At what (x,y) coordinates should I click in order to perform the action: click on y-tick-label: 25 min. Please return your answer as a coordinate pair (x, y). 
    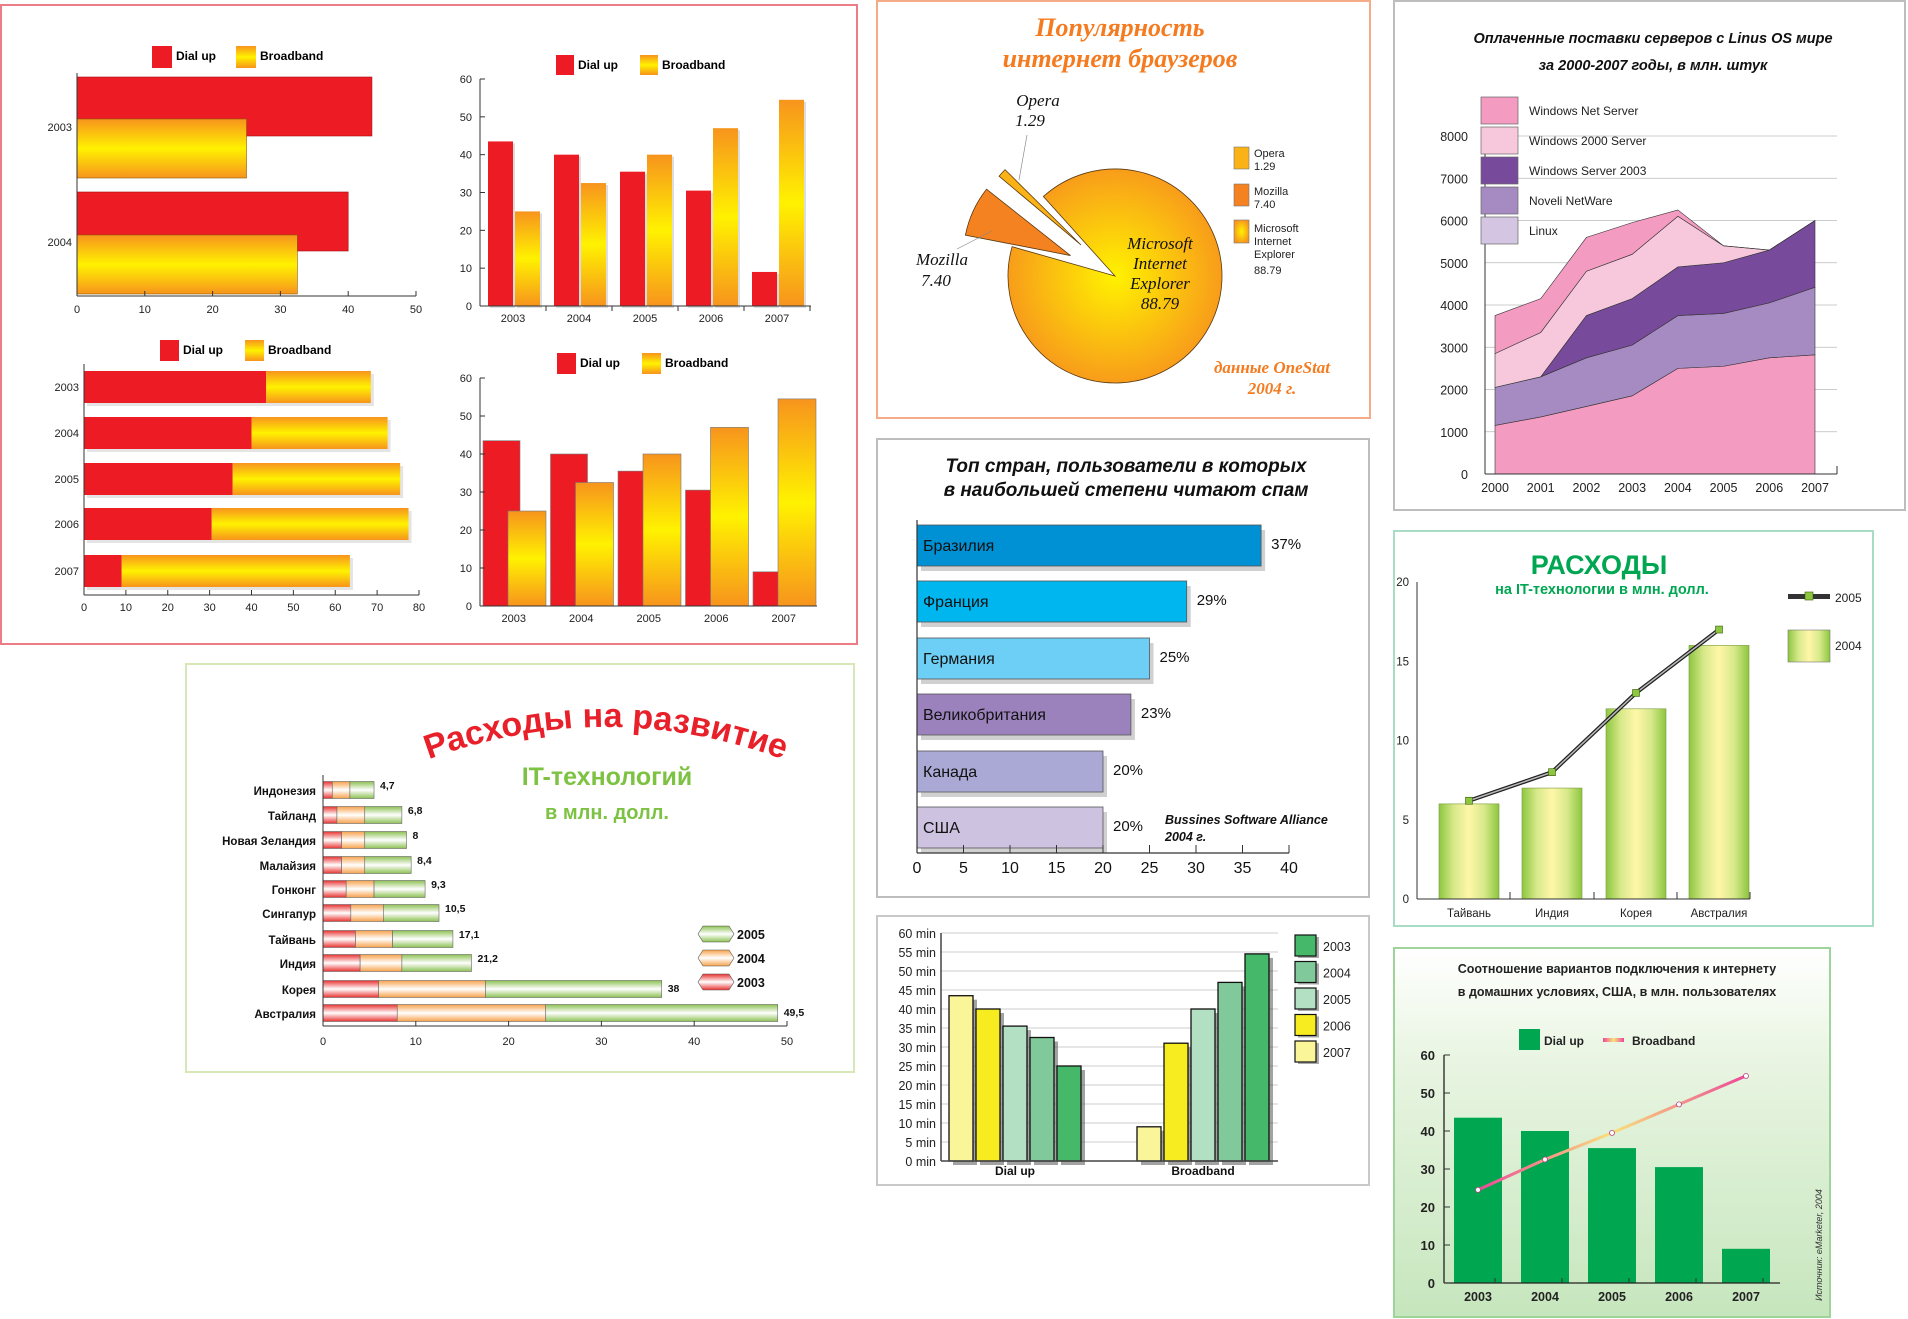
    Looking at the image, I should click on (917, 1067).